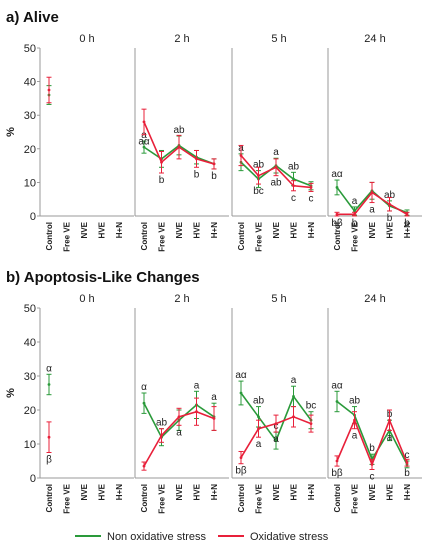 This screenshot has height=550, width=430. I want to click on chart-title: a) Alive, so click(32, 17).